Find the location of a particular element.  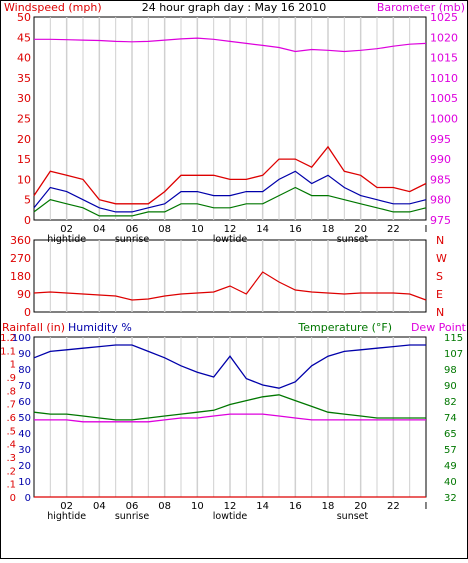

rainfall-axis-title: Rainfall (in) is located at coordinates (33, 327).